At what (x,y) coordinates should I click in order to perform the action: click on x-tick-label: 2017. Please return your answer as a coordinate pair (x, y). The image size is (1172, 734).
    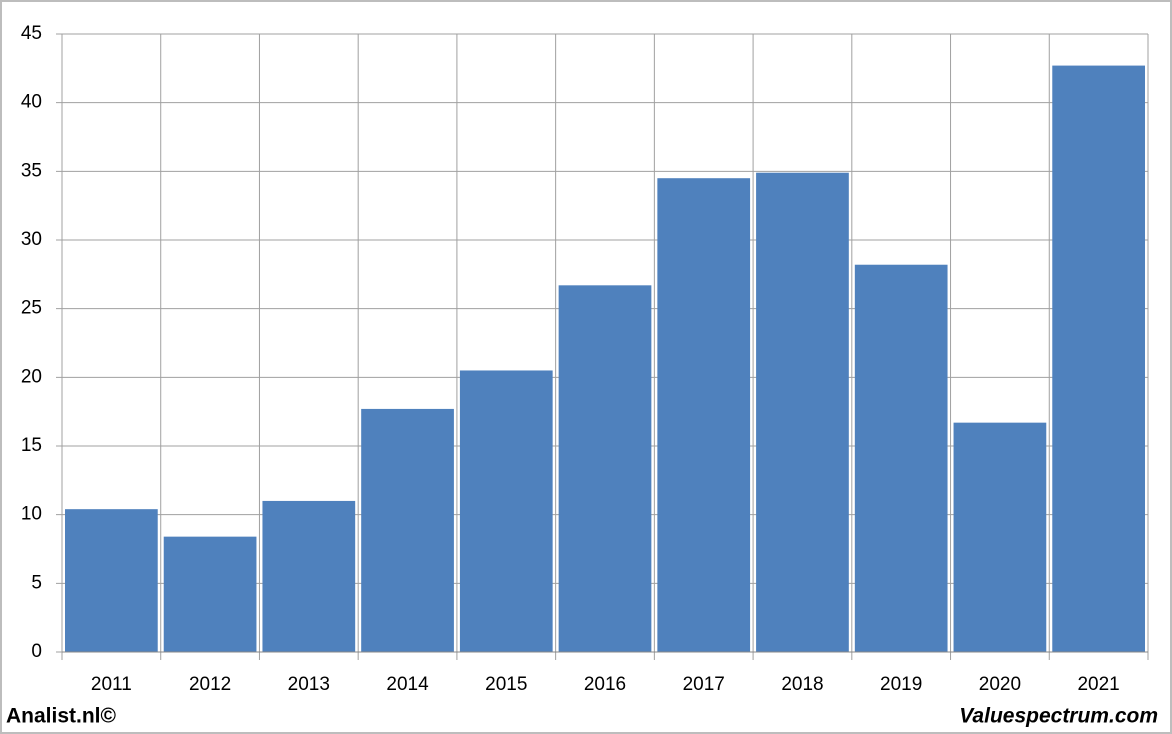
    Looking at the image, I should click on (704, 684).